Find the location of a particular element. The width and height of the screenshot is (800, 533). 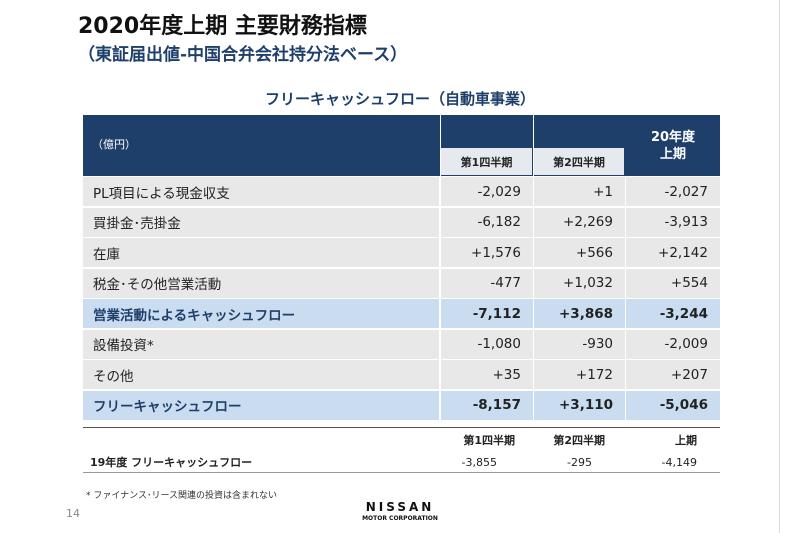

logo-subtitle: MOTOR CORPORATION is located at coordinates (400, 518).